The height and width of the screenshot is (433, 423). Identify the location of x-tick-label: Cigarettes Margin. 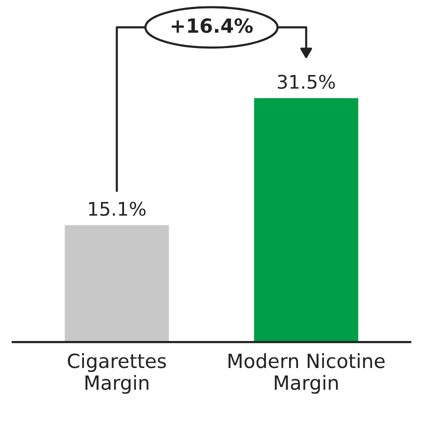
(117, 373).